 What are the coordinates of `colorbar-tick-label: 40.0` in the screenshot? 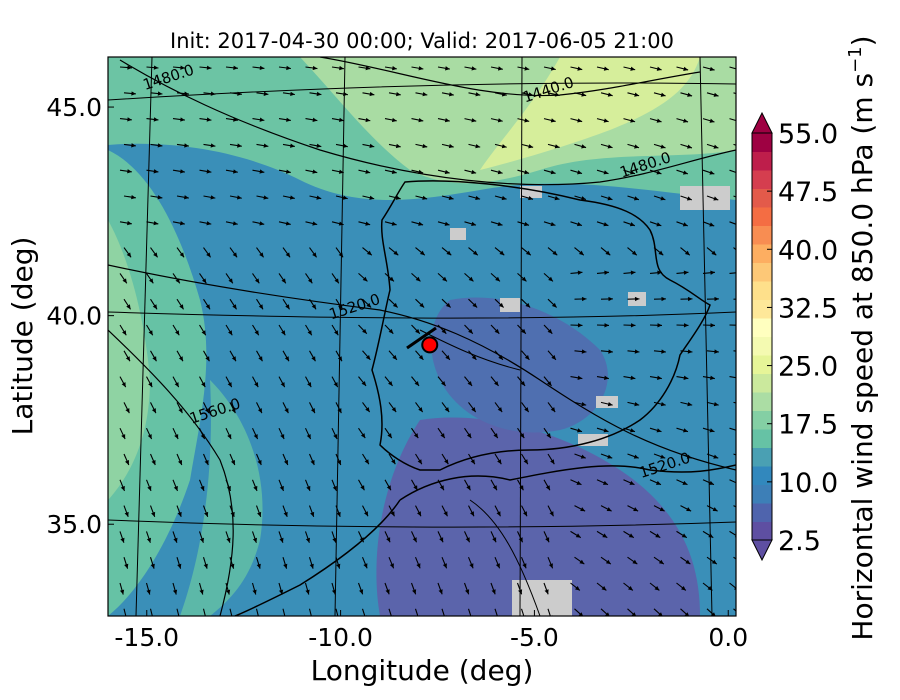 It's located at (808, 250).